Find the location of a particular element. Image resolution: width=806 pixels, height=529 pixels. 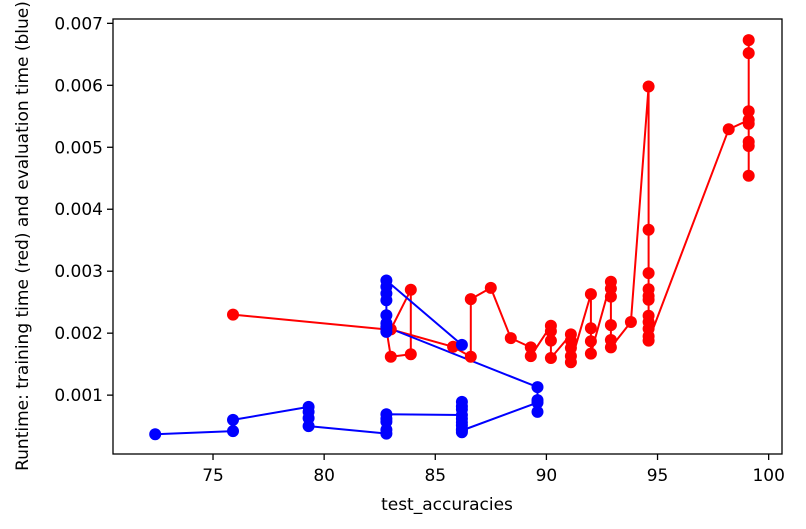

x-tick-label: 100 is located at coordinates (768, 476).